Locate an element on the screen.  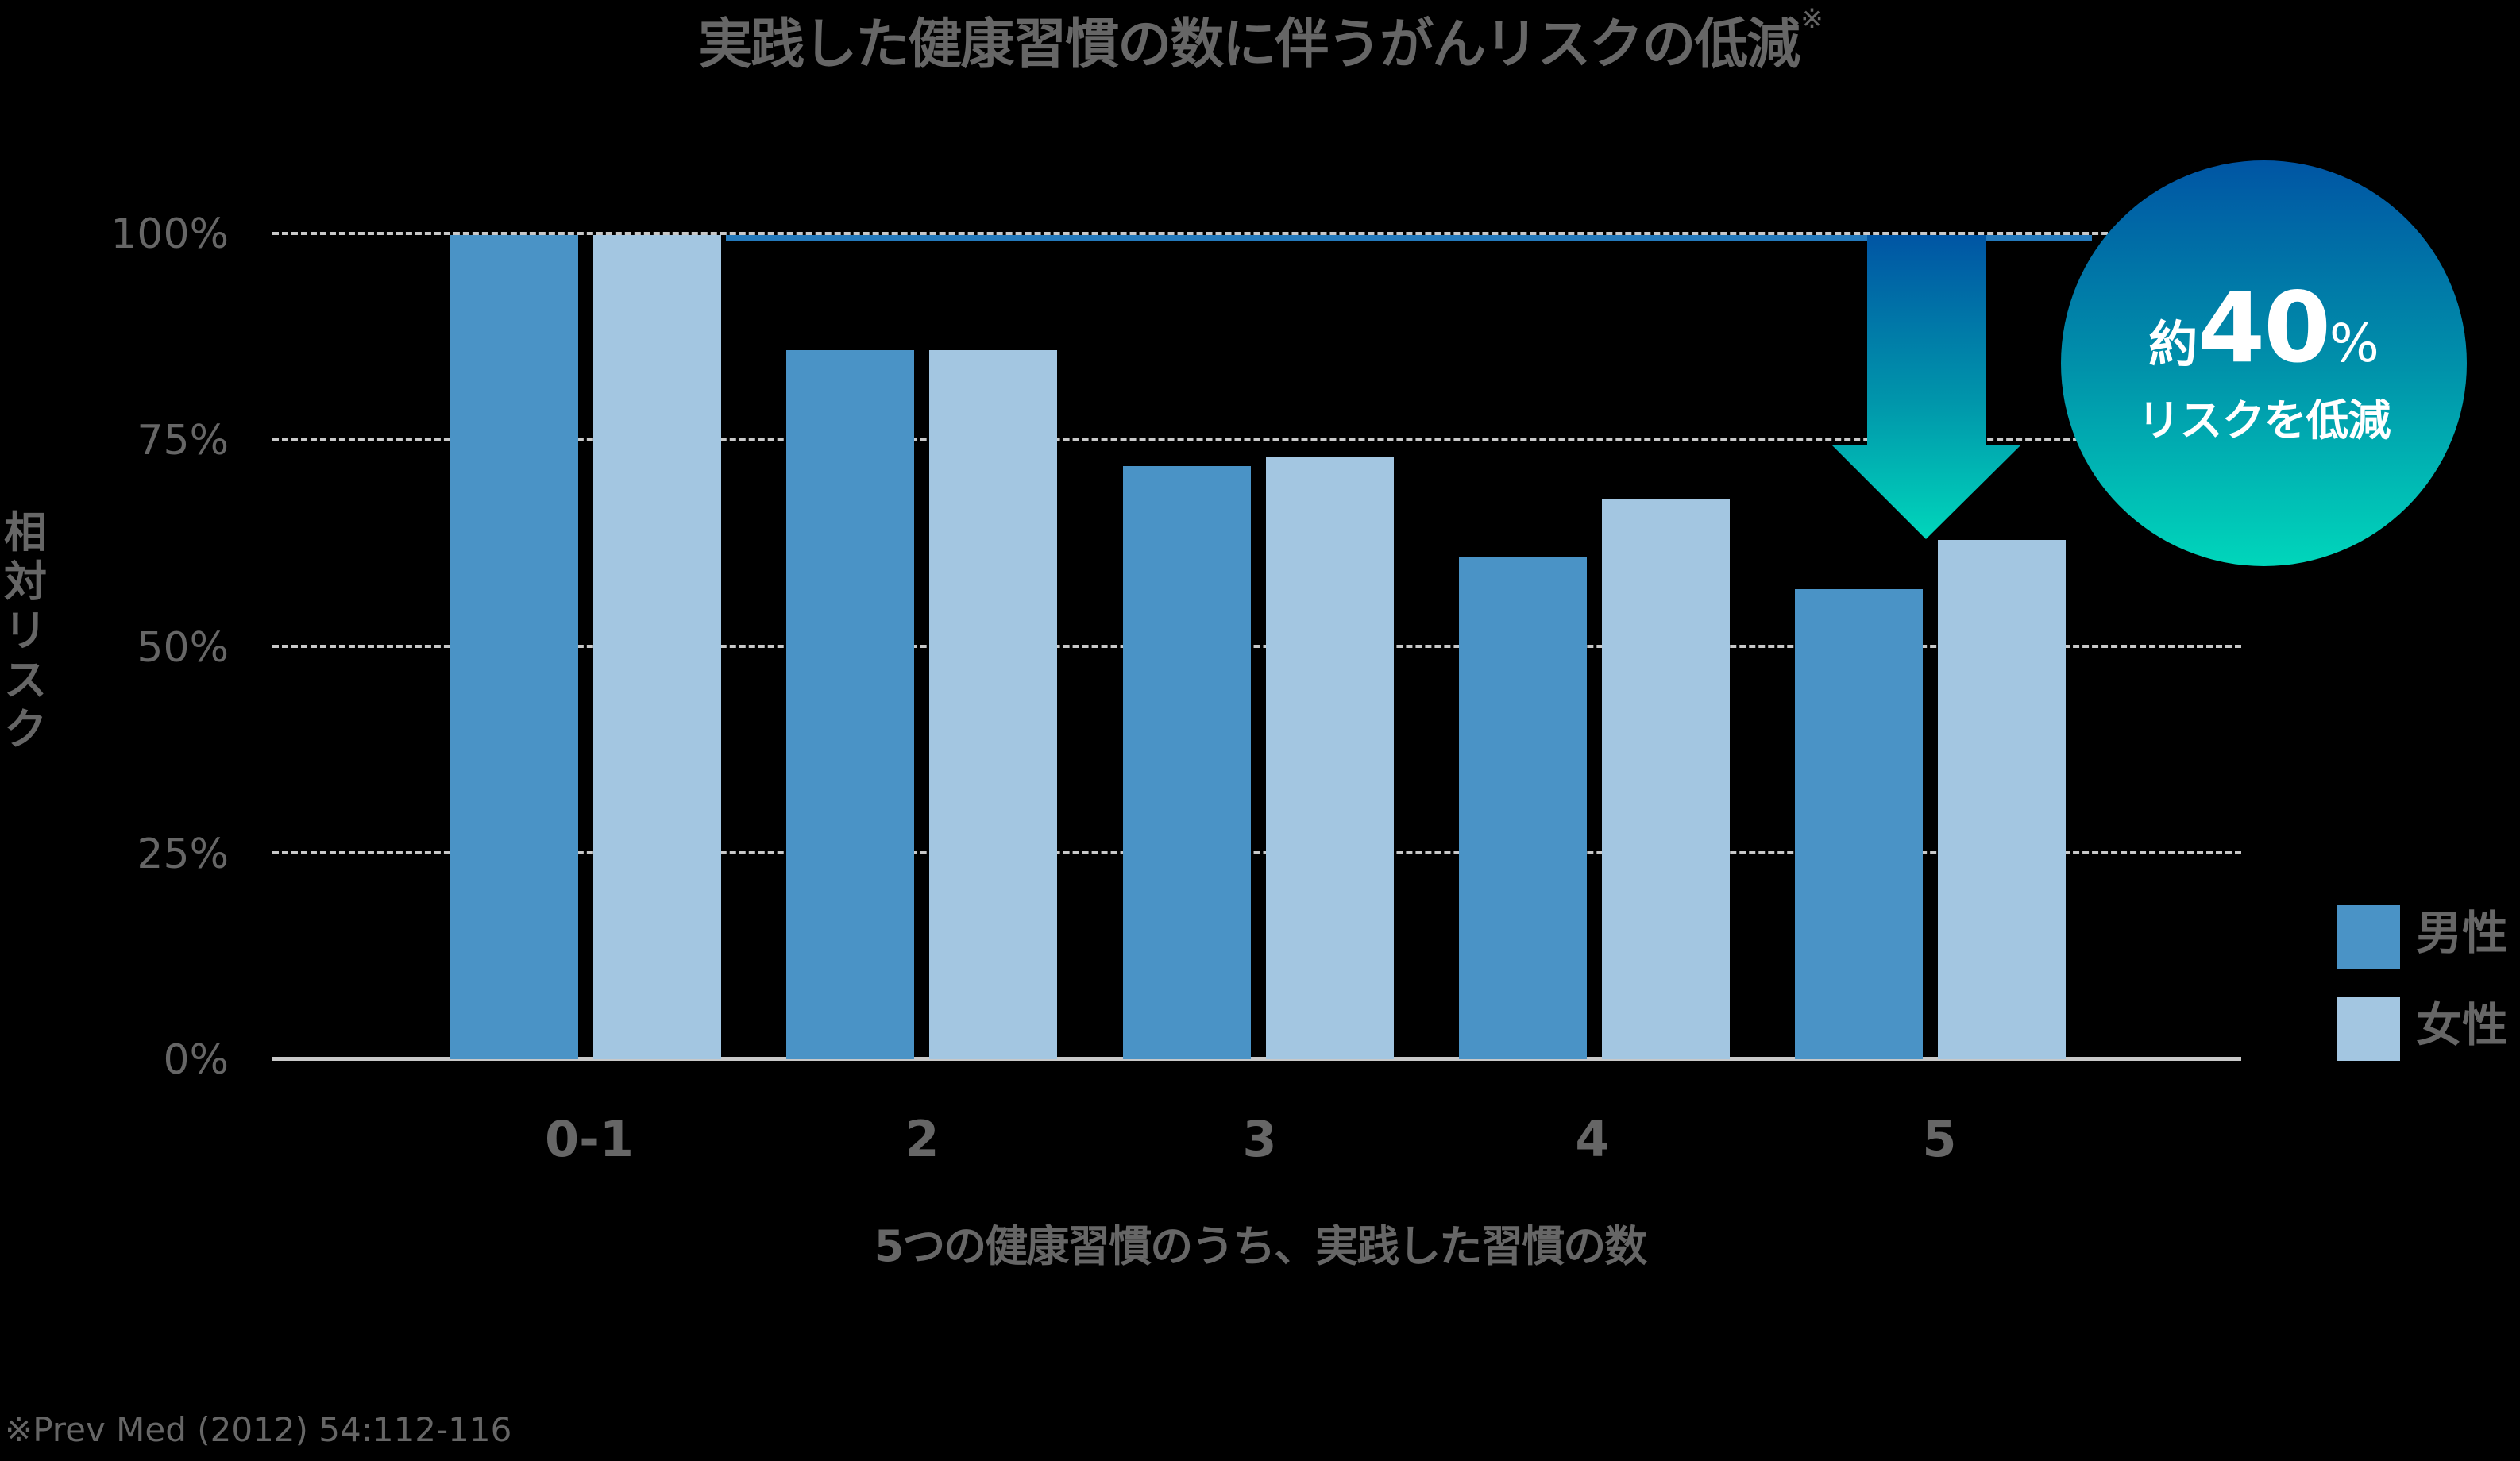
callout-text: リスクを低減 is located at coordinates (2264, 420).